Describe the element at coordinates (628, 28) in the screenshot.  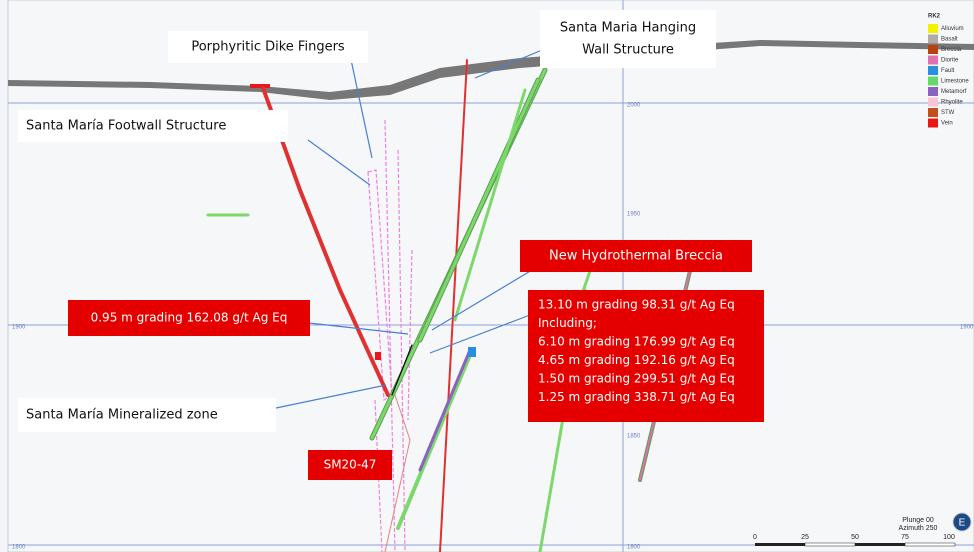
I see `callout: Santa Maria Hanging` at that location.